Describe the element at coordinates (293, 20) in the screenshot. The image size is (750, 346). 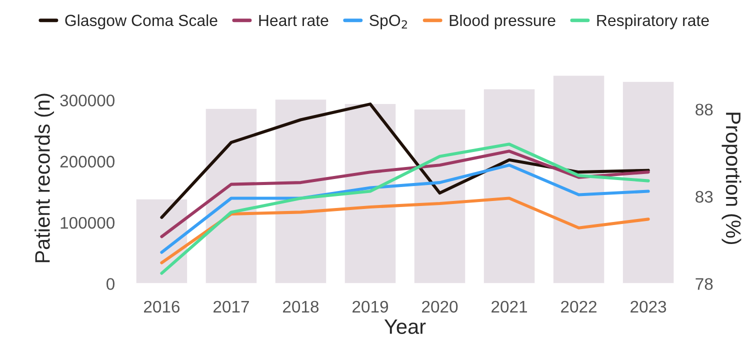
I see `legend-label: Heart rate` at that location.